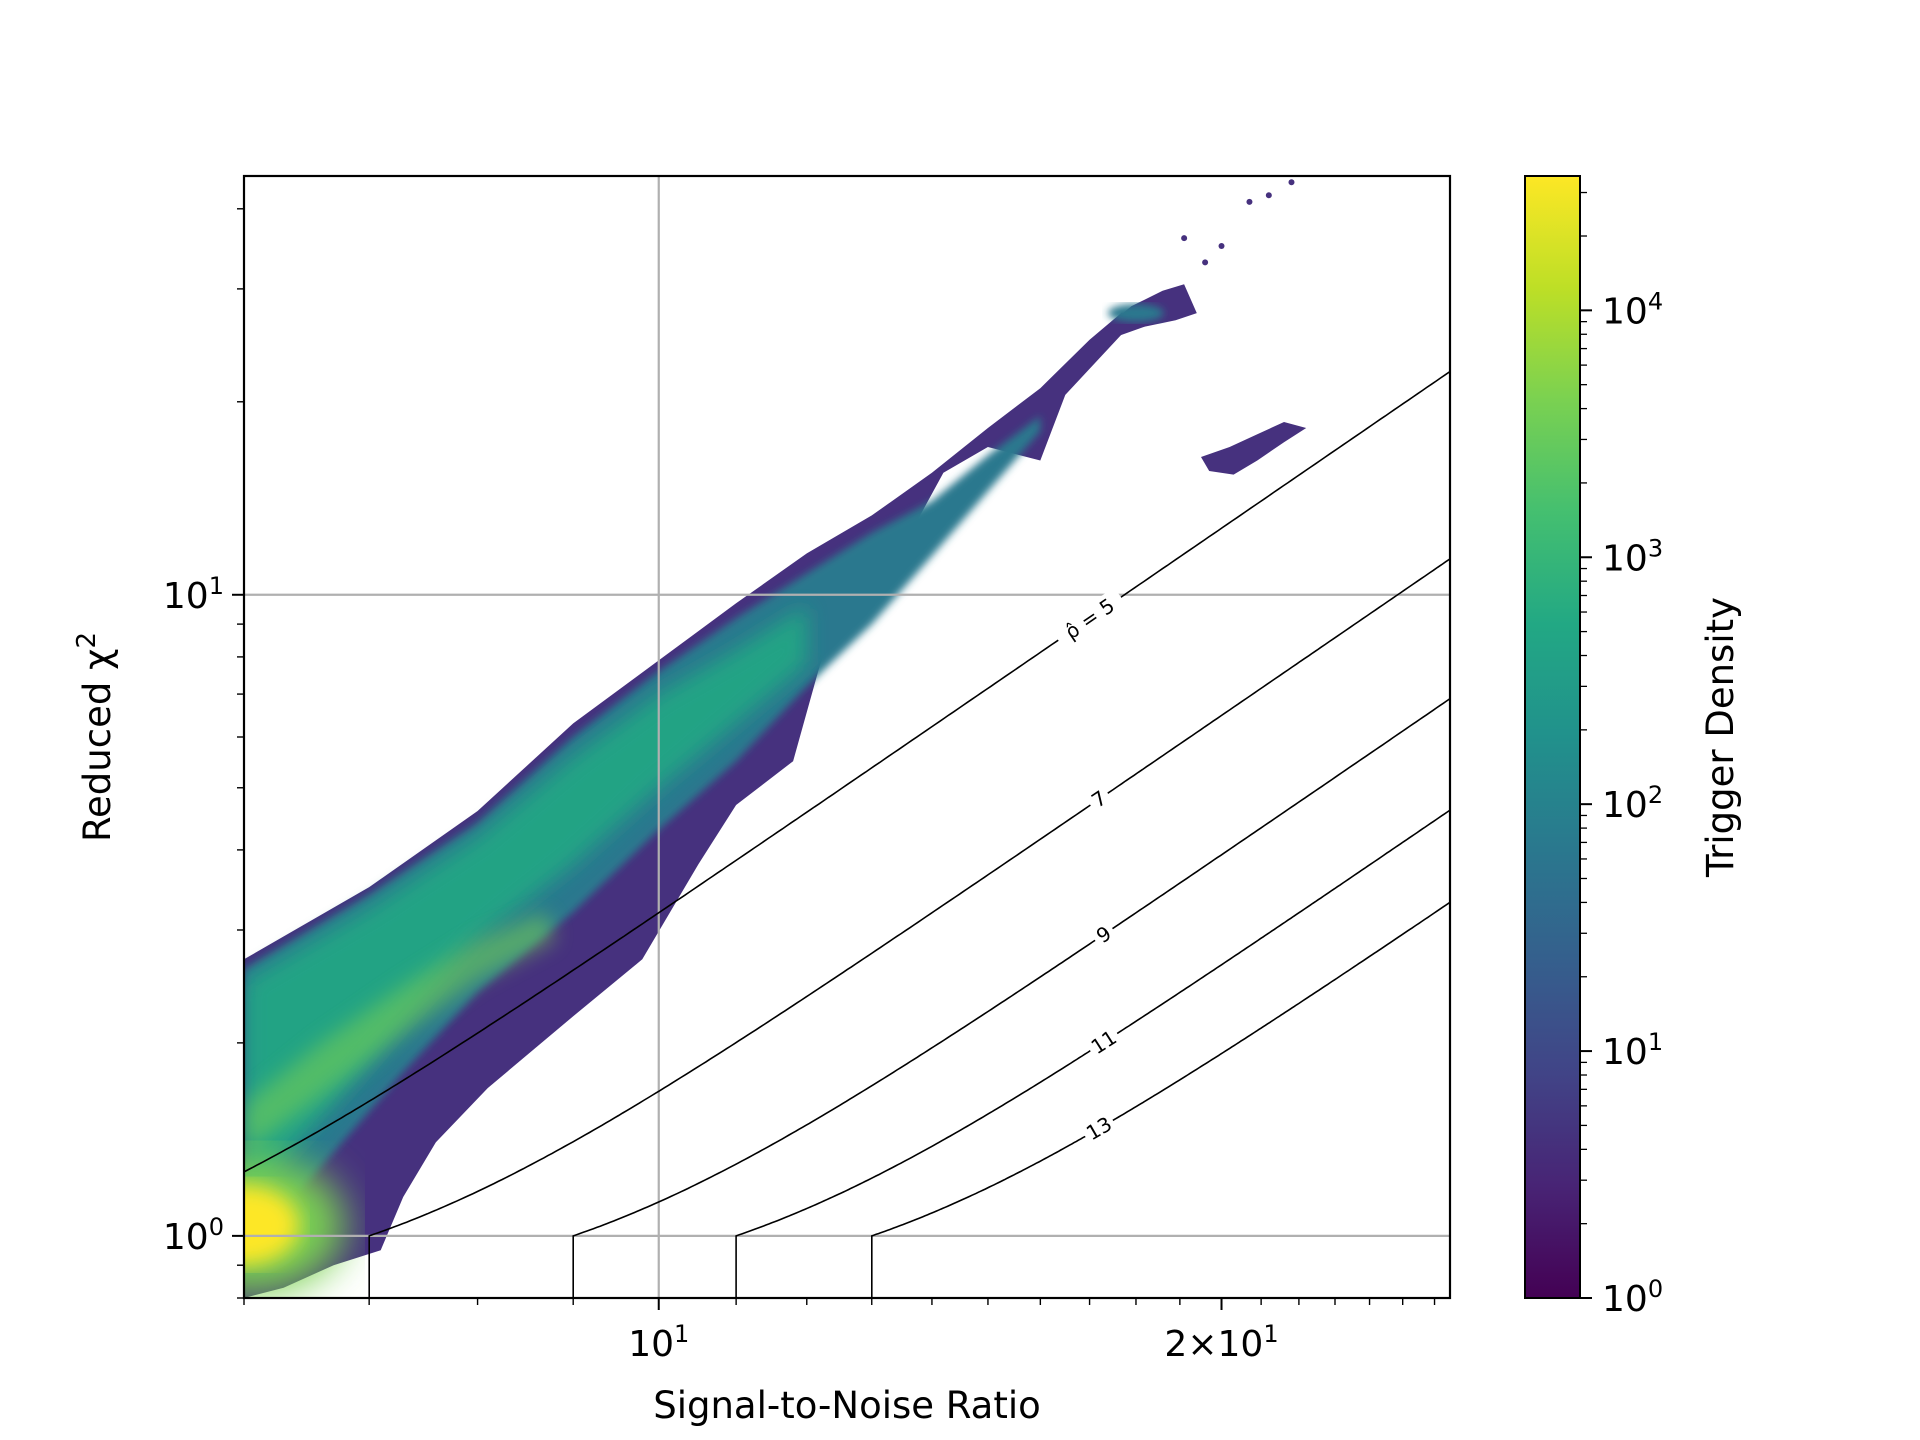  Describe the element at coordinates (193, 594) in the screenshot. I see `y-tick-label: 101` at that location.